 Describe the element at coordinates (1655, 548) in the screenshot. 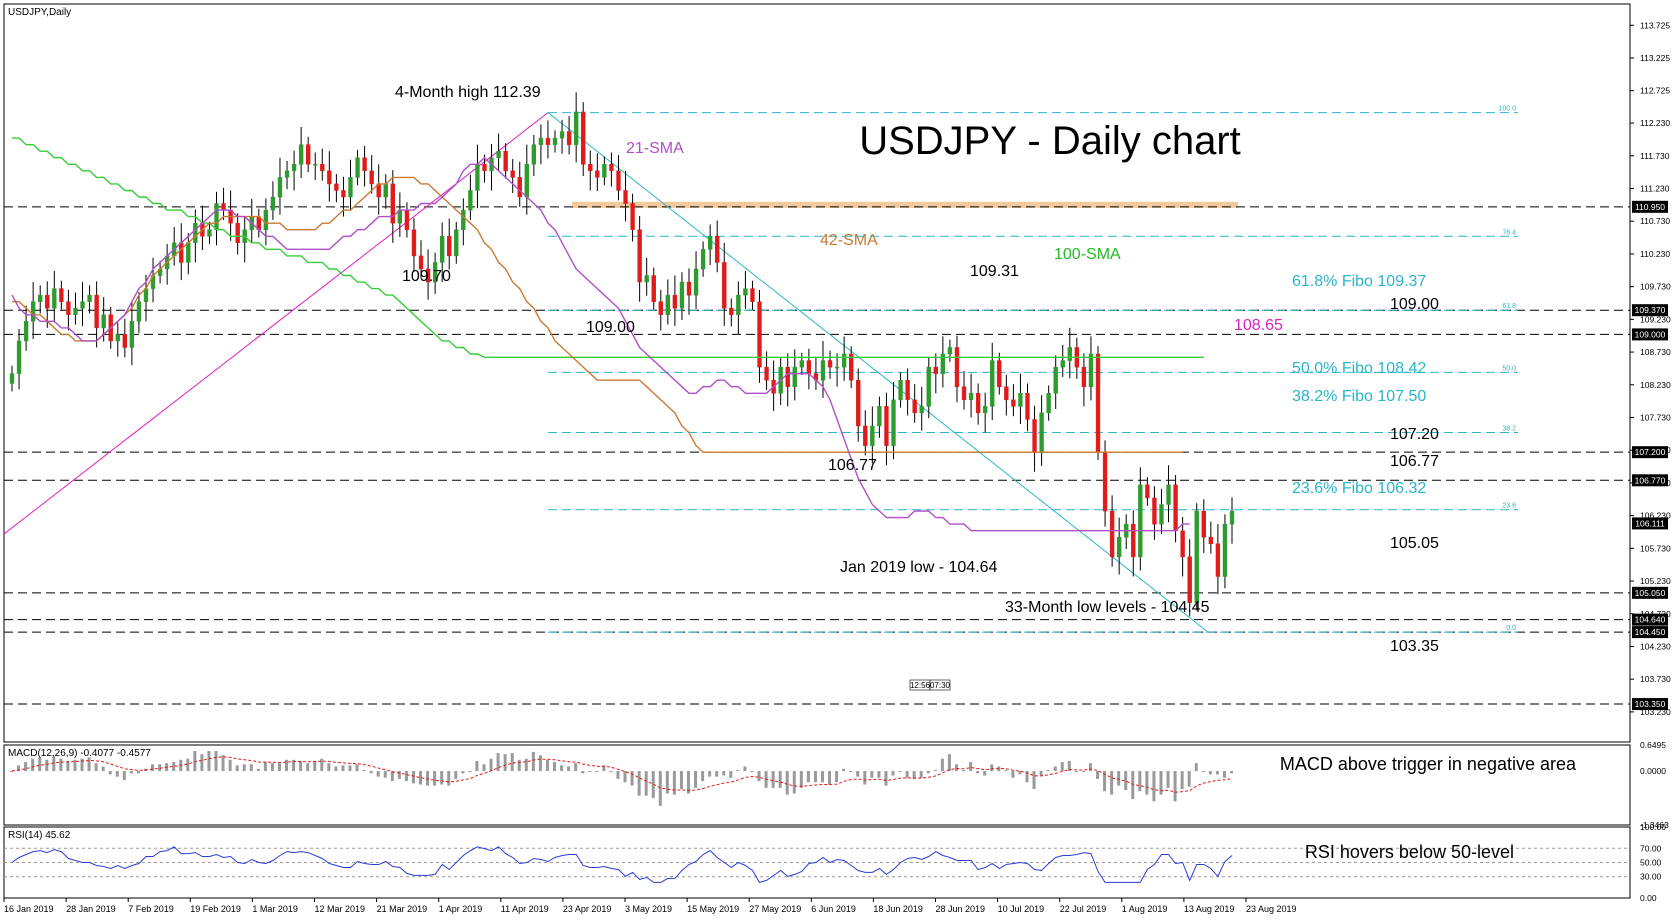

I see `y-tick-label: 105.730` at that location.